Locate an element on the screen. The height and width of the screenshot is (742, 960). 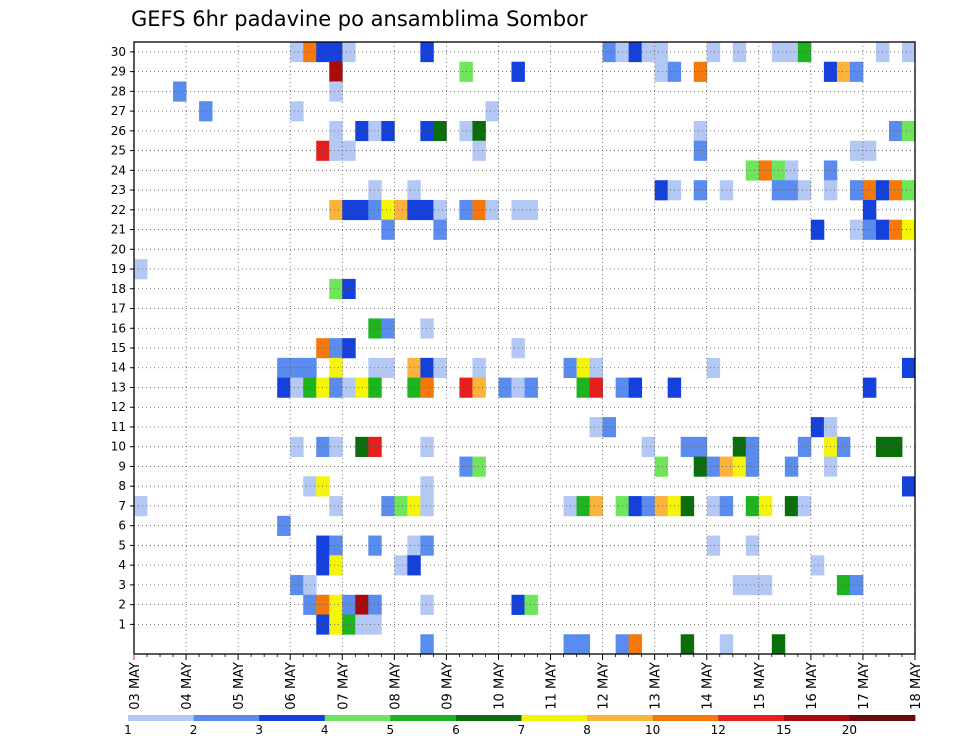
x-tick-label: 15 MAY is located at coordinates (760, 686).